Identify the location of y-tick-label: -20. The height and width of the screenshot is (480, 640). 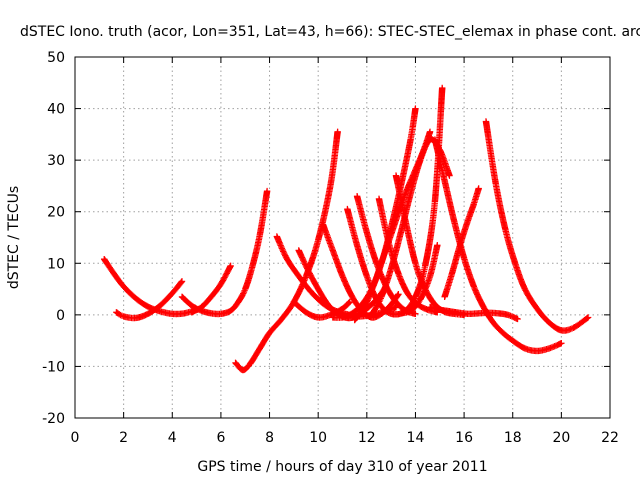
(53, 419).